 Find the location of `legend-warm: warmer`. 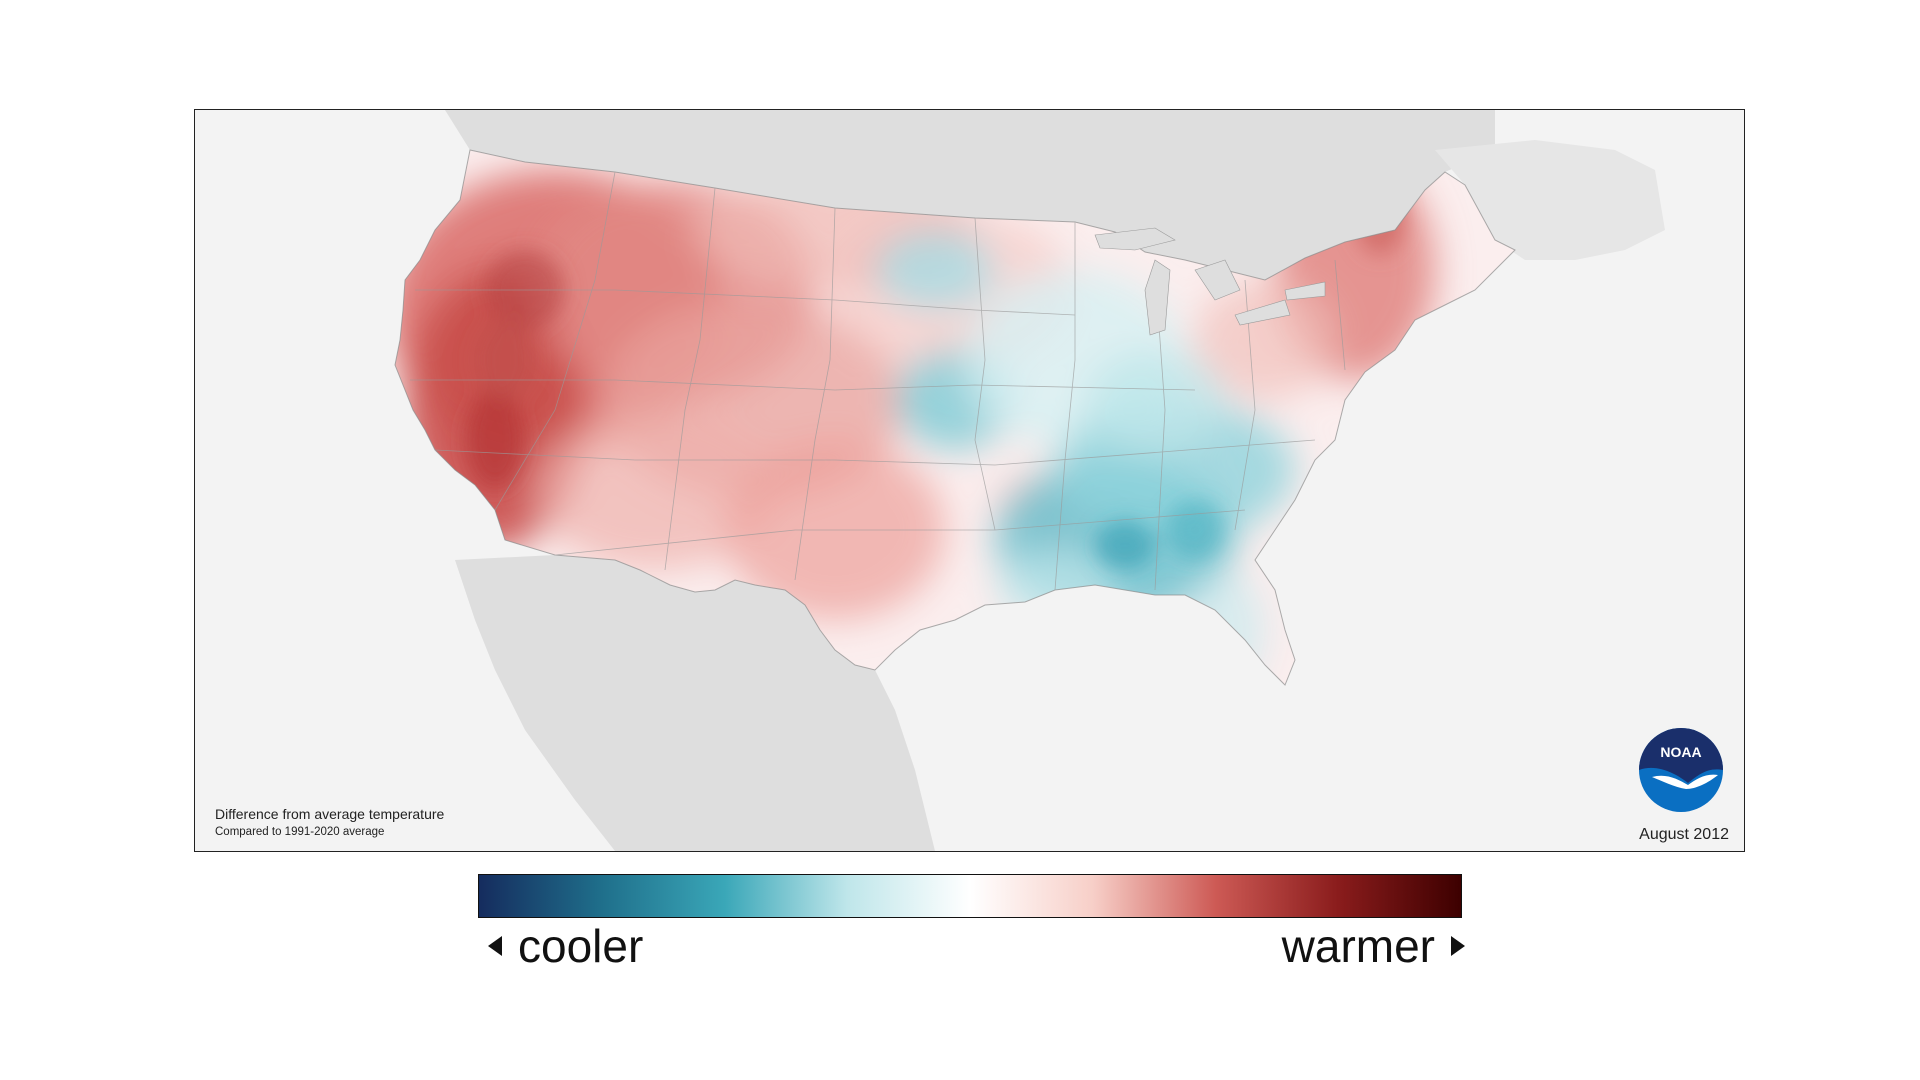

legend-warm: warmer is located at coordinates (1373, 946).